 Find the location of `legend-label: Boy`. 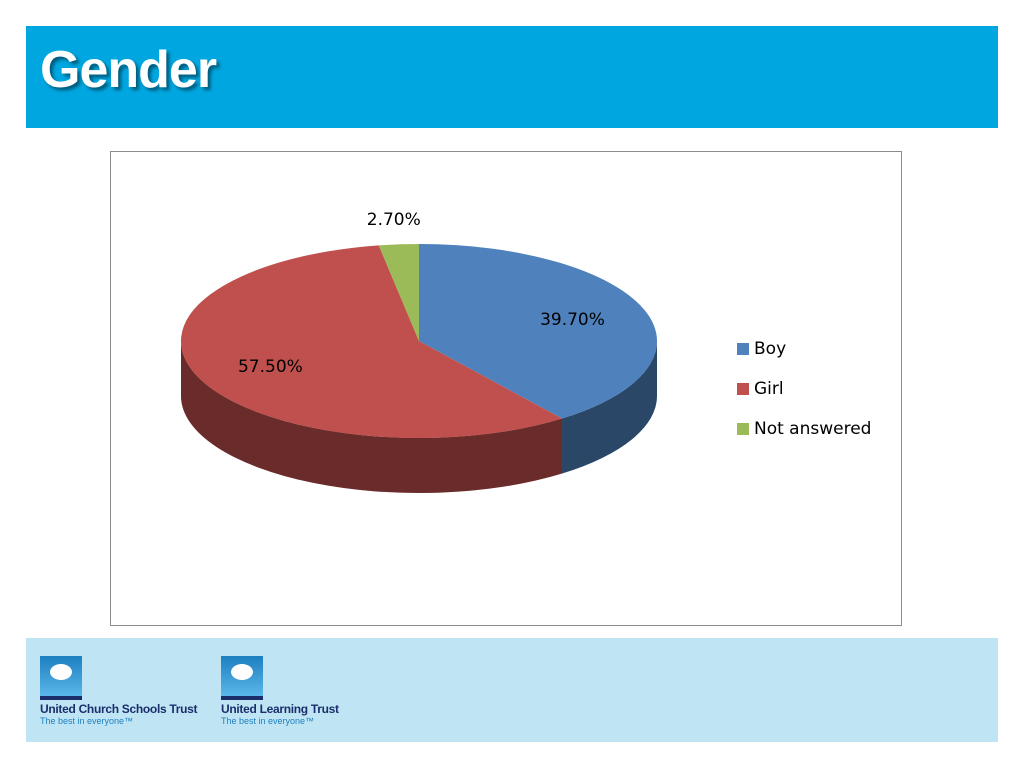

legend-label: Boy is located at coordinates (770, 349).